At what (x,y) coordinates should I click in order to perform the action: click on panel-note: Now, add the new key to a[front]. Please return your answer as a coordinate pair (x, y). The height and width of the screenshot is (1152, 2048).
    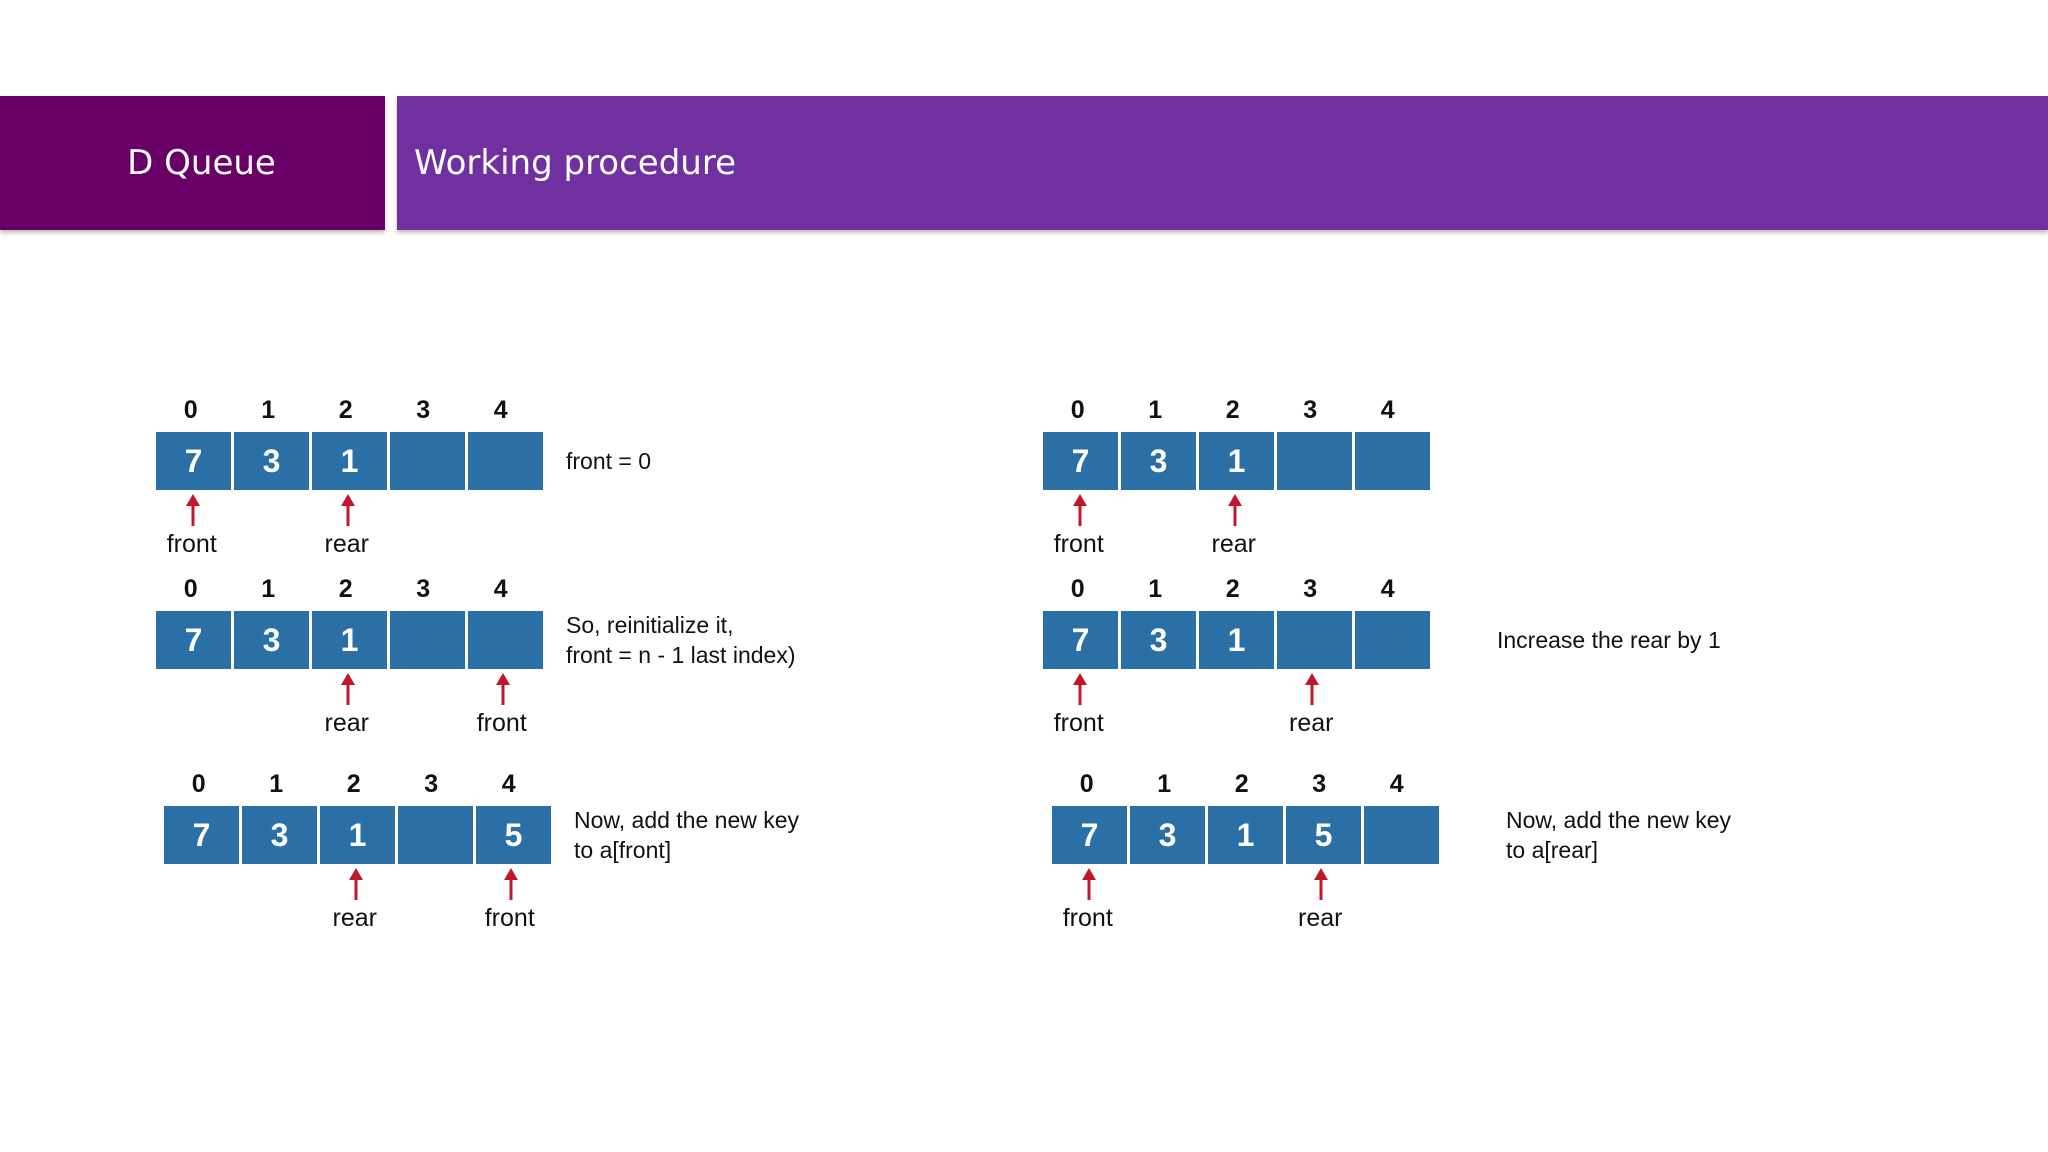
    Looking at the image, I should click on (686, 835).